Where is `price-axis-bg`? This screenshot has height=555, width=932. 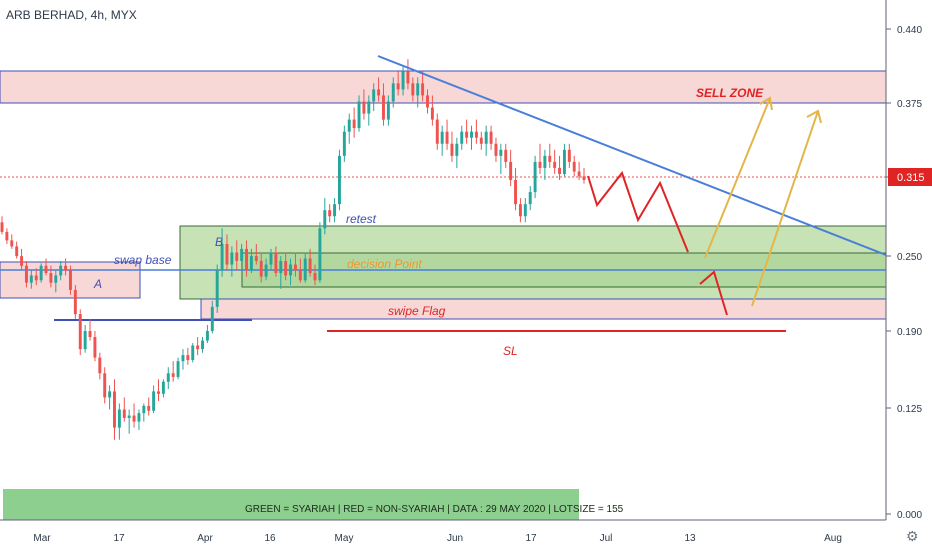 price-axis-bg is located at coordinates (909, 275).